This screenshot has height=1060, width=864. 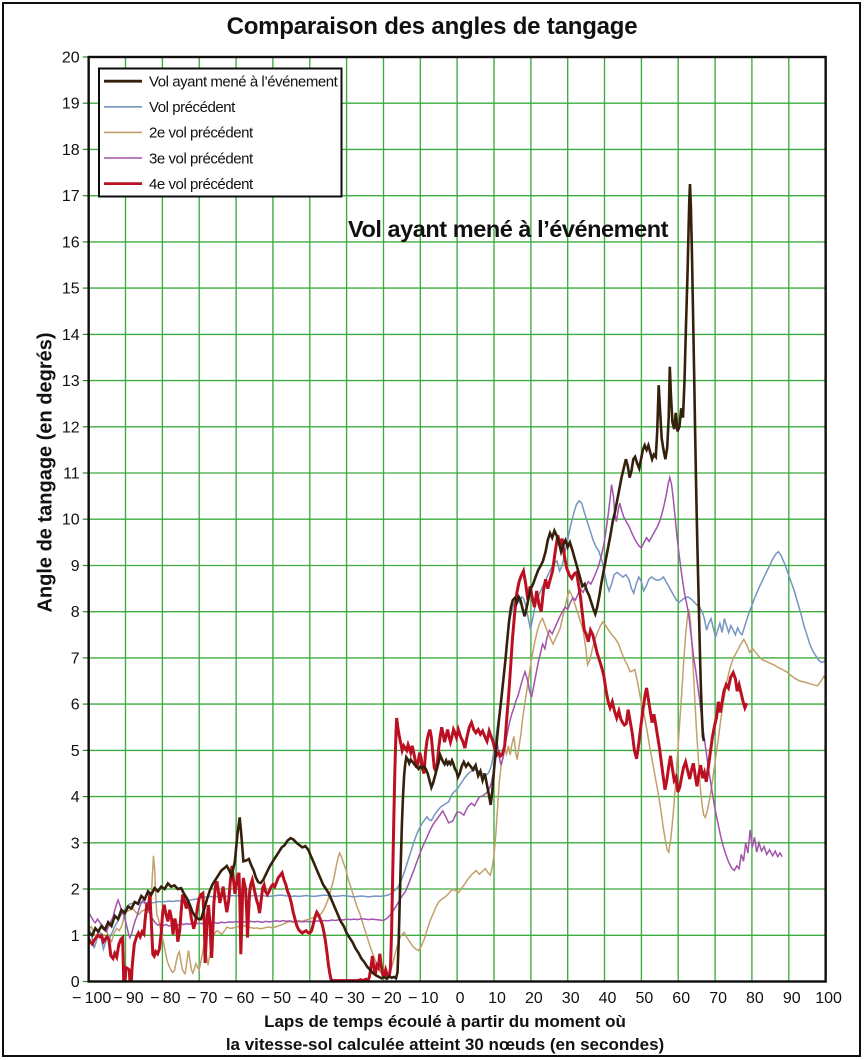 I want to click on svg-text: 19, so click(x=71, y=104).